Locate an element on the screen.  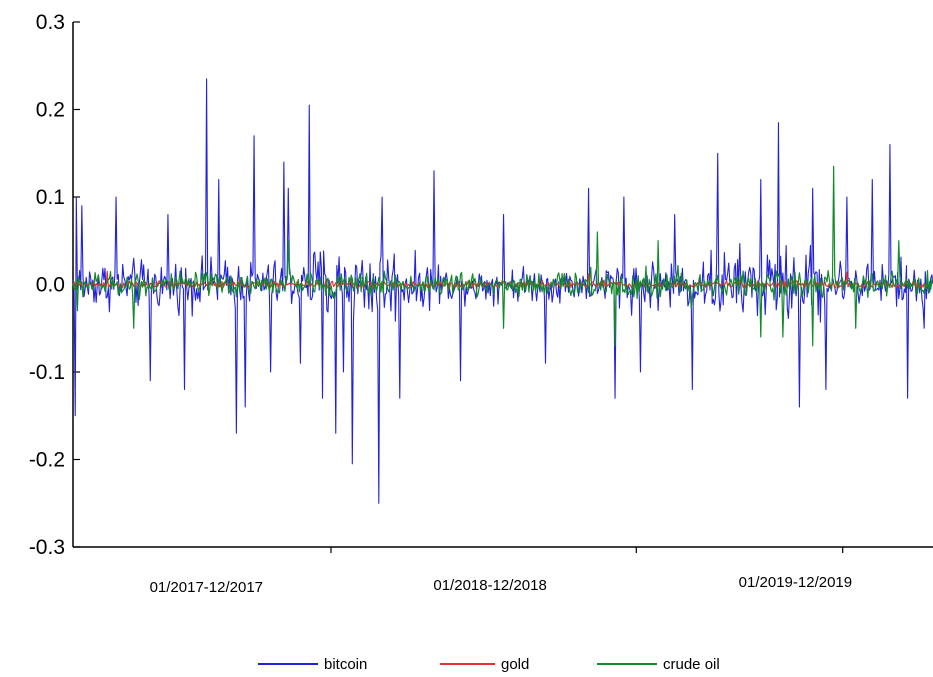
legend-label: crude oil is located at coordinates (691, 664).